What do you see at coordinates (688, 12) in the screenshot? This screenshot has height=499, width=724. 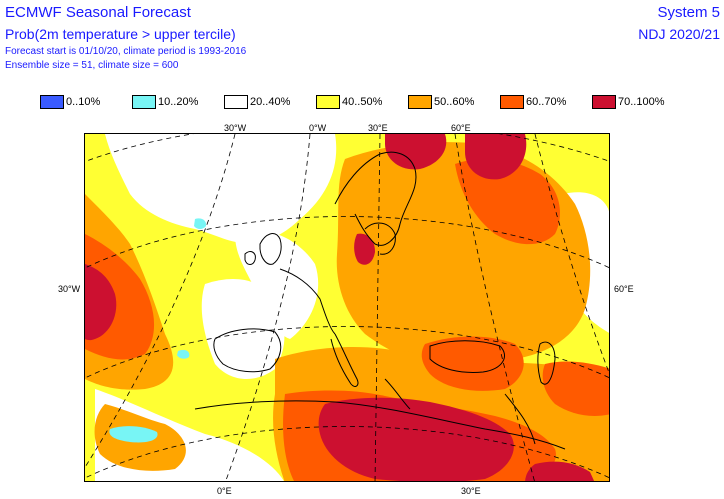 I see `system-label: System 5` at bounding box center [688, 12].